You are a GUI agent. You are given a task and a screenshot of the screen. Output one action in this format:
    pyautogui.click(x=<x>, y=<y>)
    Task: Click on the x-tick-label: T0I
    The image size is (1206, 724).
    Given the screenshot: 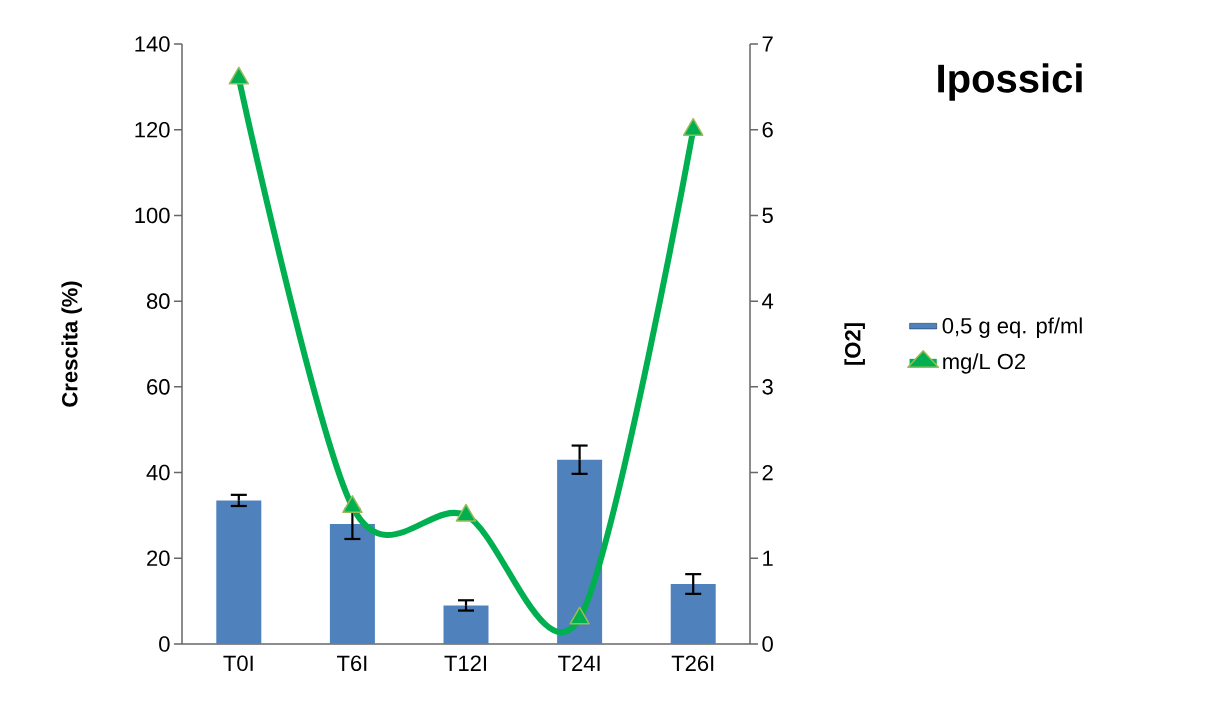 What is the action you would take?
    pyautogui.click(x=238, y=663)
    